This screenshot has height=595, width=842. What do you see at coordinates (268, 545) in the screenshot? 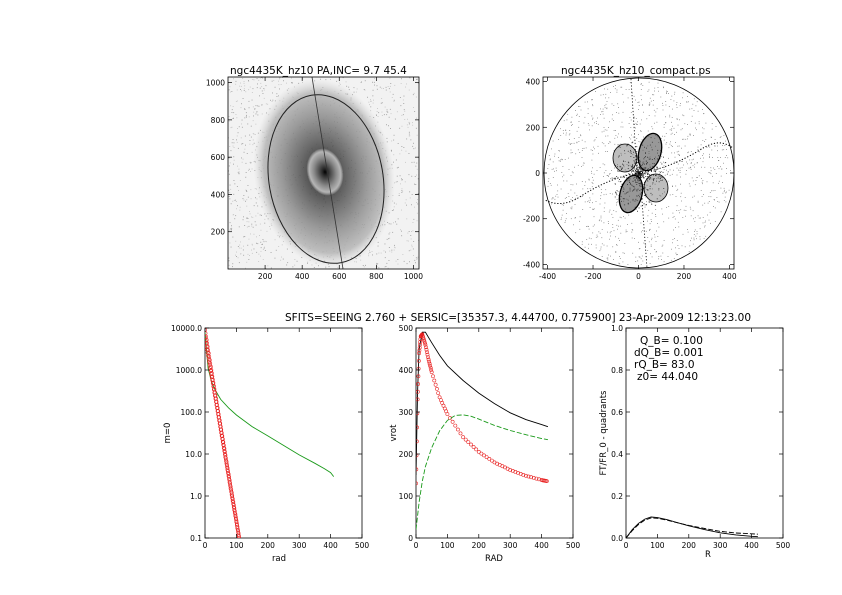
I see `x-tick-label: 200` at bounding box center [268, 545].